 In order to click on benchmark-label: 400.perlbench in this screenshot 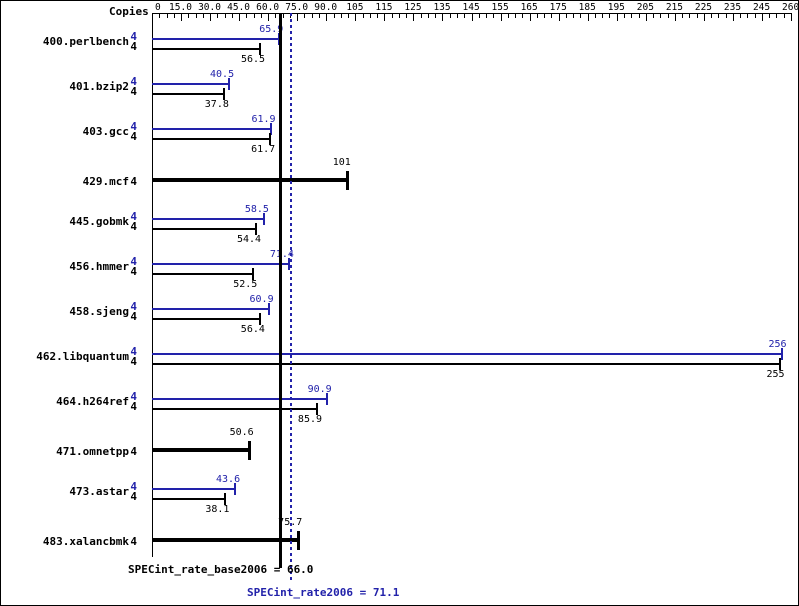, I will do `click(85, 41)`.